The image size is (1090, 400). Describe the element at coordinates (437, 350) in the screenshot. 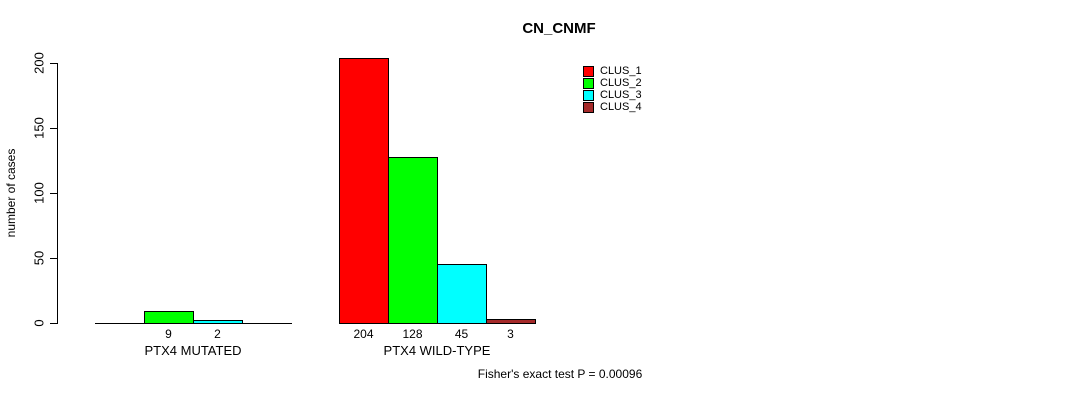

I see `group-label-ptx4-wild-type: PTX4 WILD-TYPE` at that location.